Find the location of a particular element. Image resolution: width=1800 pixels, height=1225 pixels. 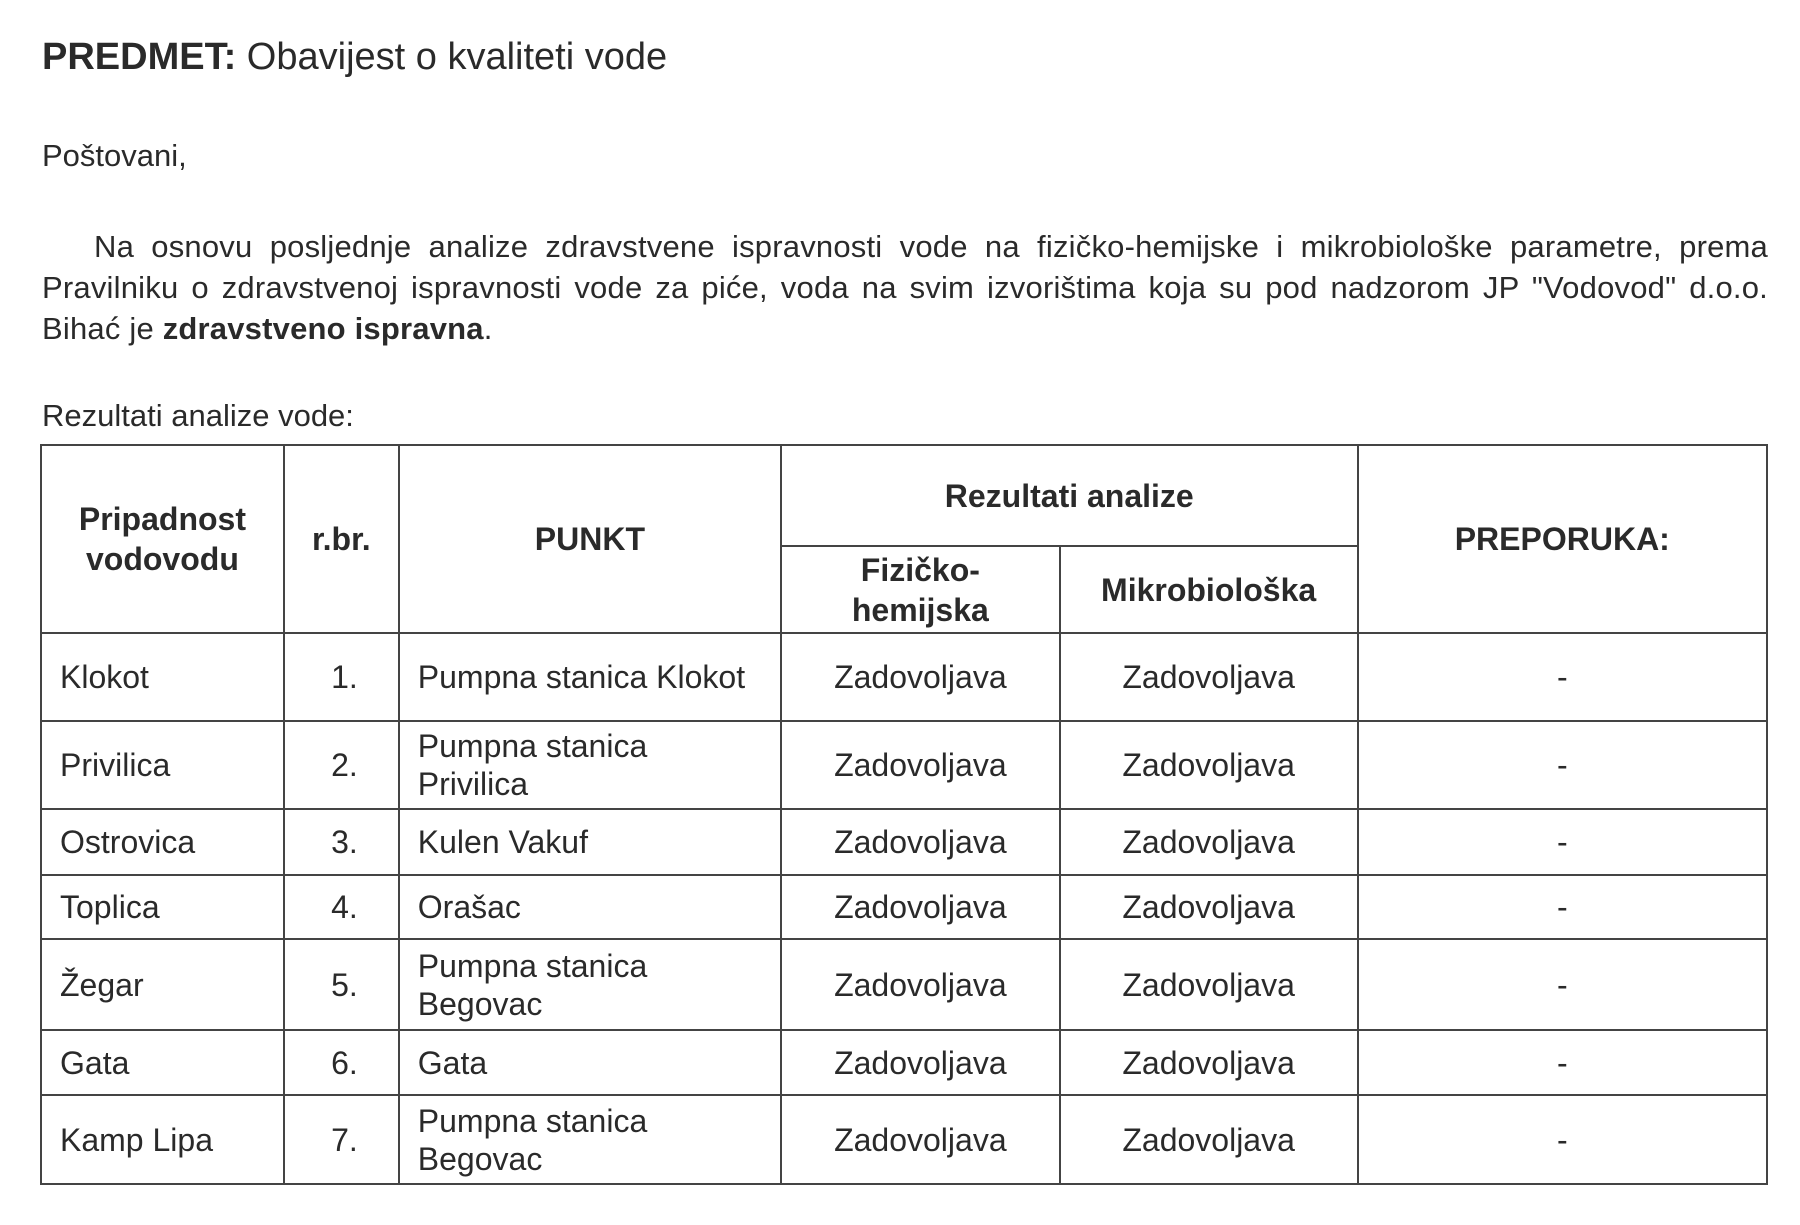

cell-num: 4. is located at coordinates (341, 907).